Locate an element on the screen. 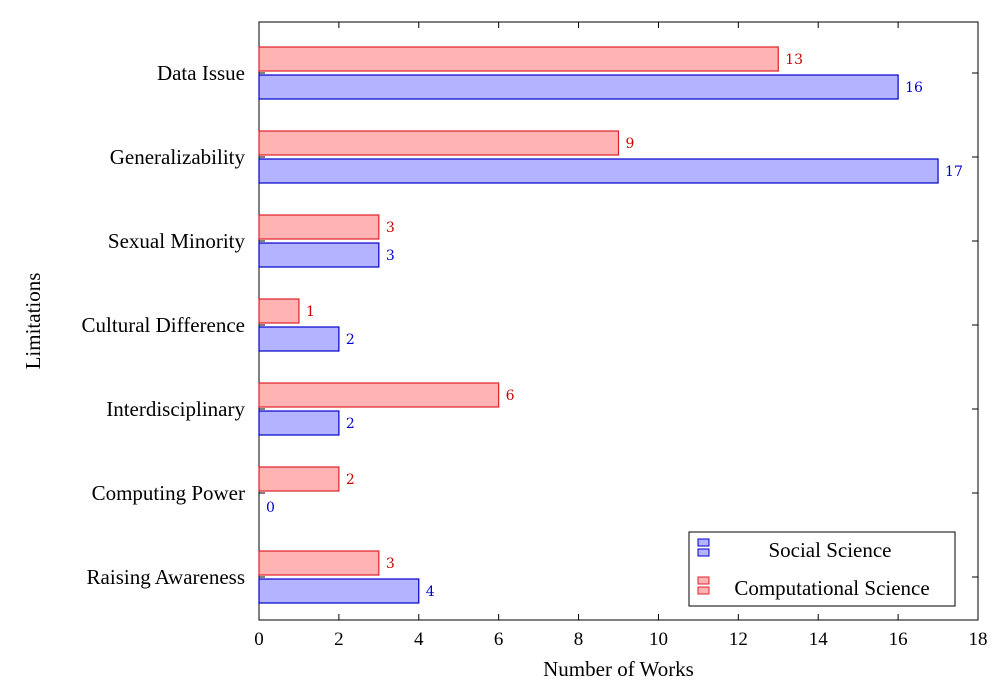 The image size is (1005, 689). y-tick-label-raising-awareness: Raising Awareness is located at coordinates (166, 577).